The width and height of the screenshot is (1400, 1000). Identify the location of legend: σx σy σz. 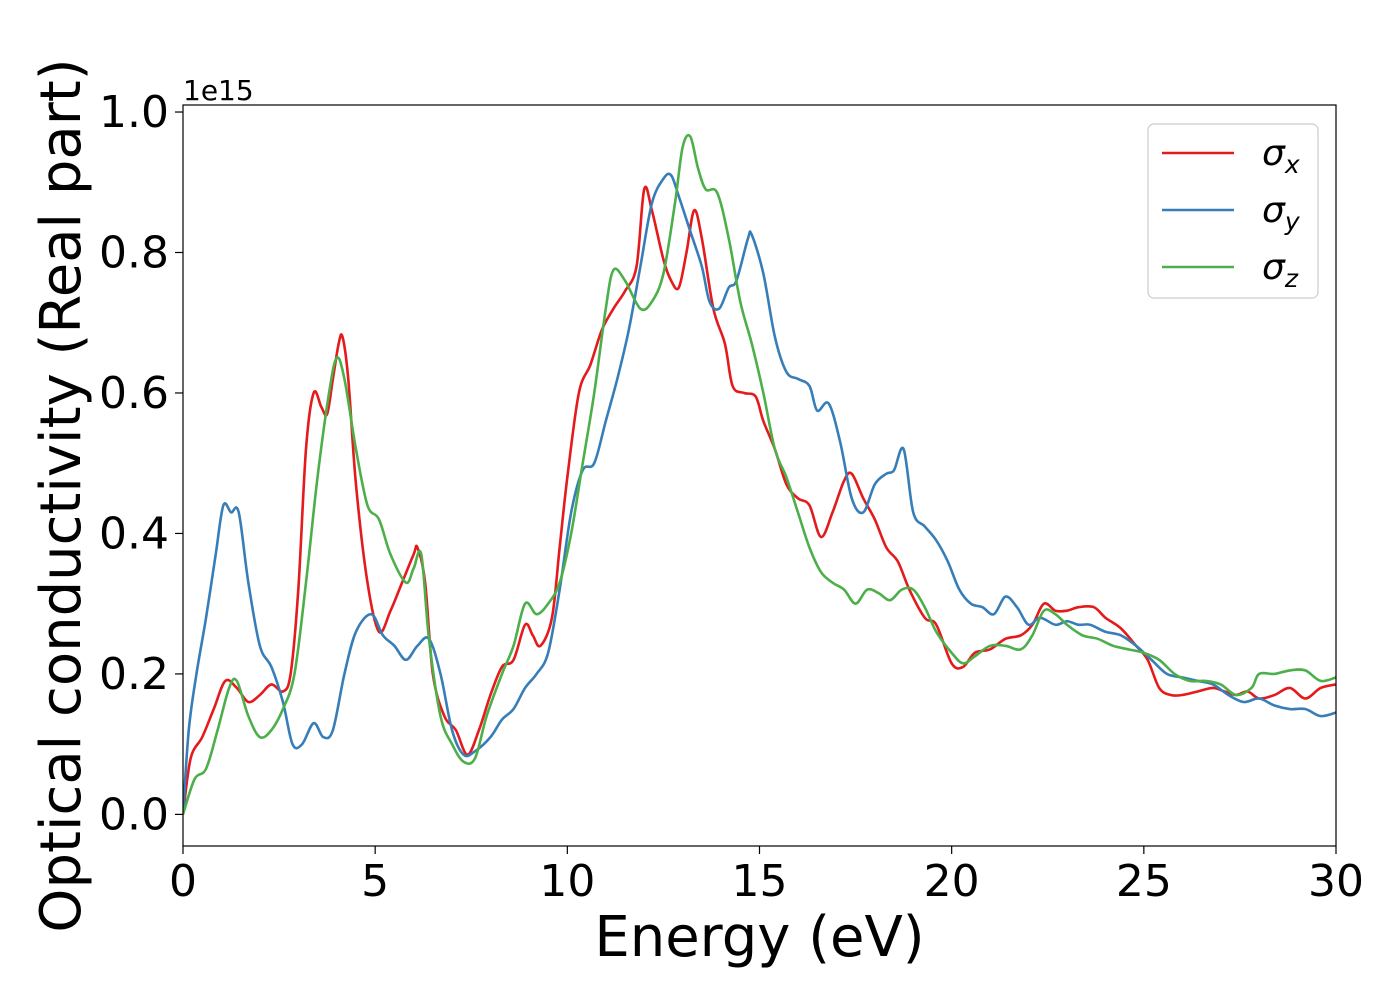
(1233, 211).